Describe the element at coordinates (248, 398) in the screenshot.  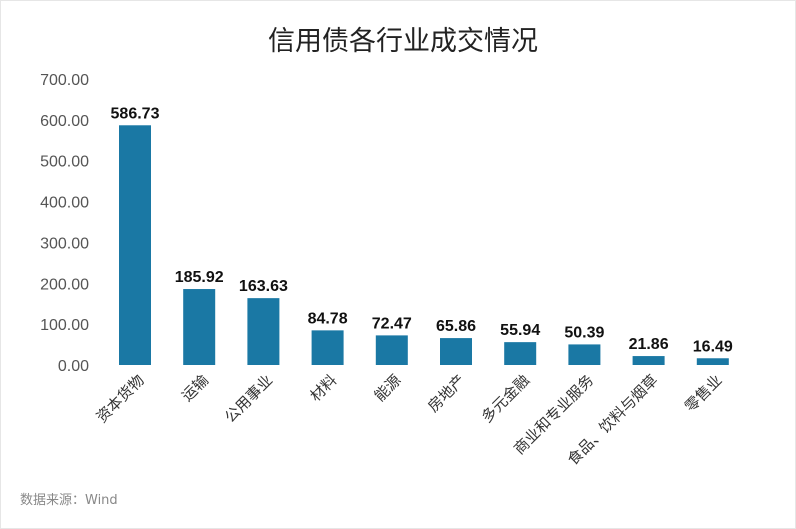
I see `x-category-label: 公用事业` at that location.